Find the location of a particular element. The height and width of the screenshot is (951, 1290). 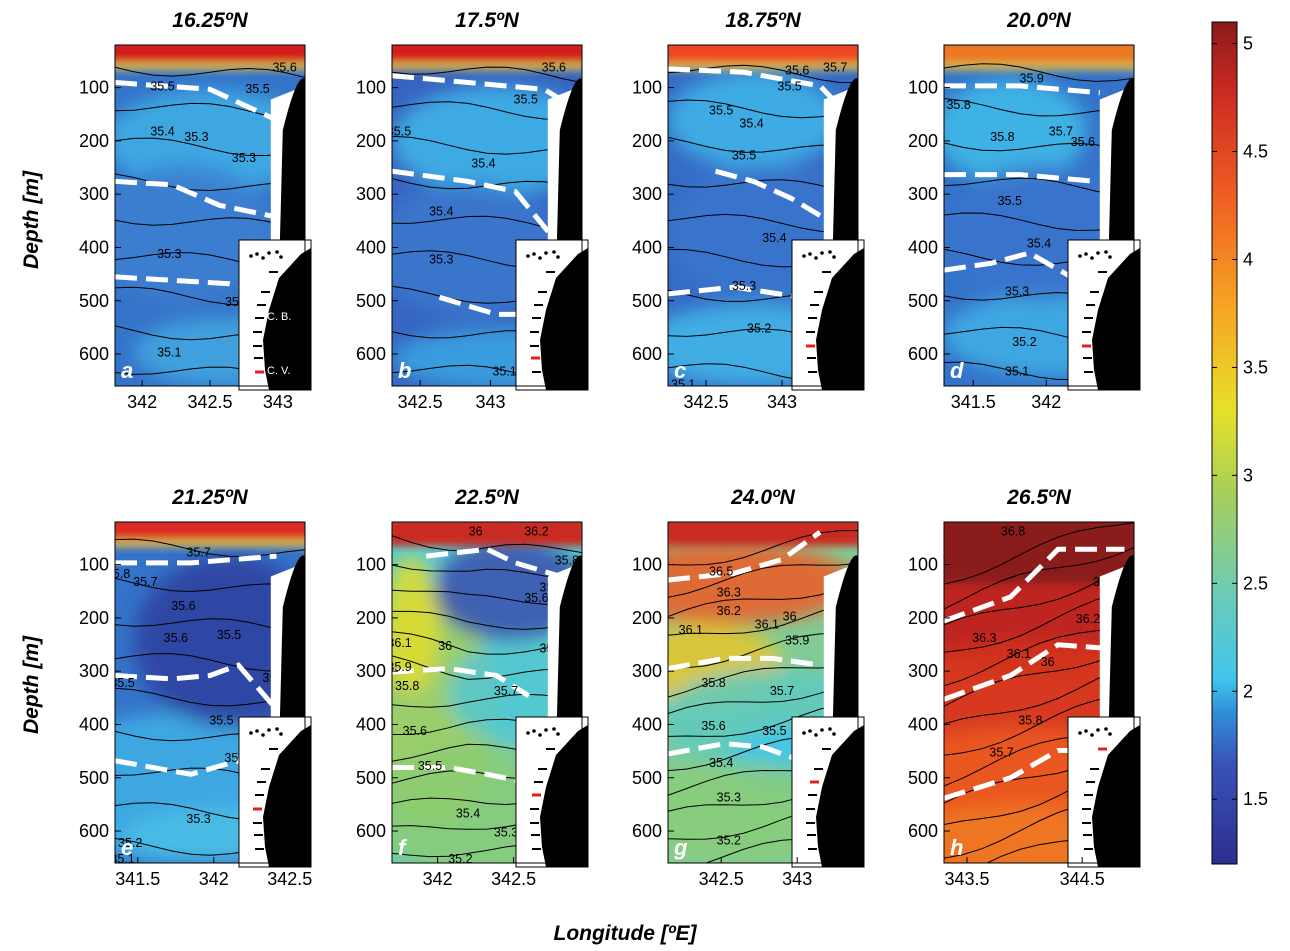

contour-label: 36.1 is located at coordinates (1019, 654).